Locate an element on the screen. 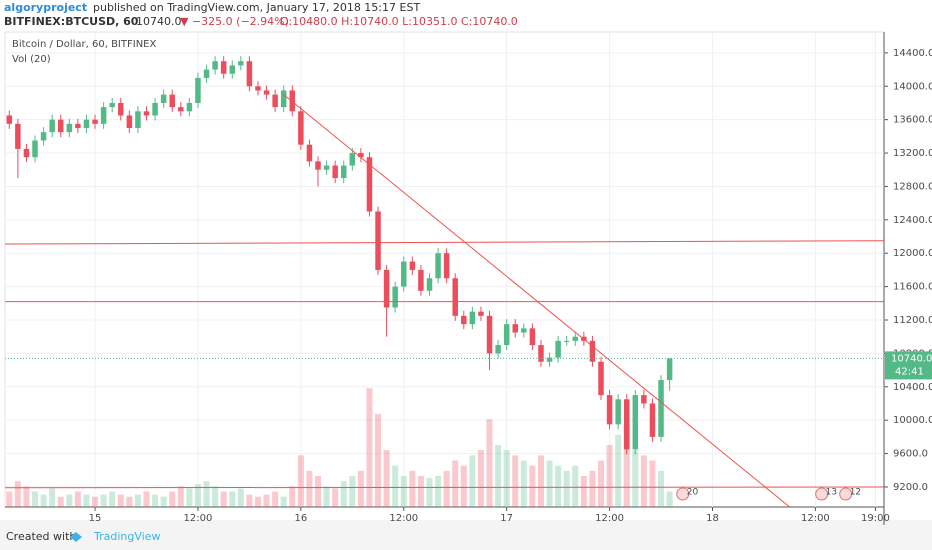 This screenshot has width=932, height=550. y-tick-label: 14000.0 is located at coordinates (912, 86).